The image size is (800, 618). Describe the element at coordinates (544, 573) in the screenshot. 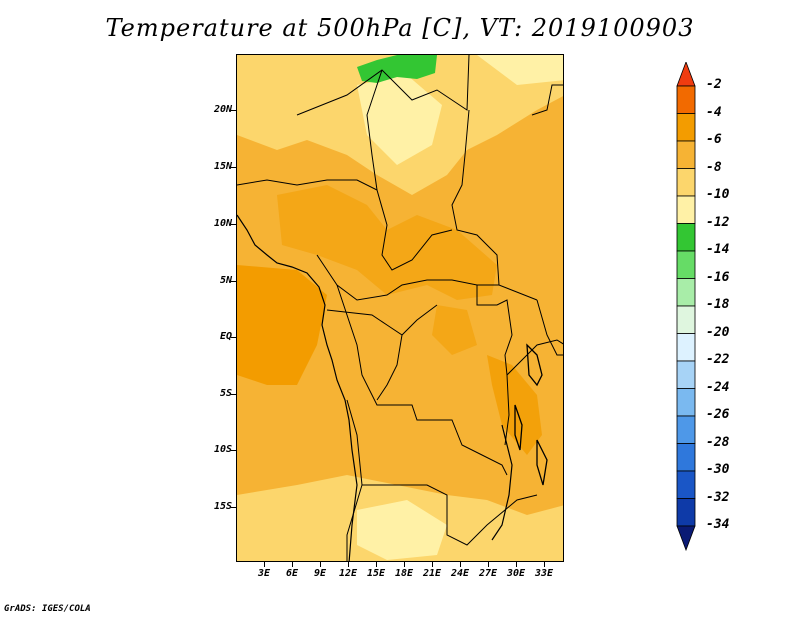

I see `lon-label-33e: 33E` at that location.